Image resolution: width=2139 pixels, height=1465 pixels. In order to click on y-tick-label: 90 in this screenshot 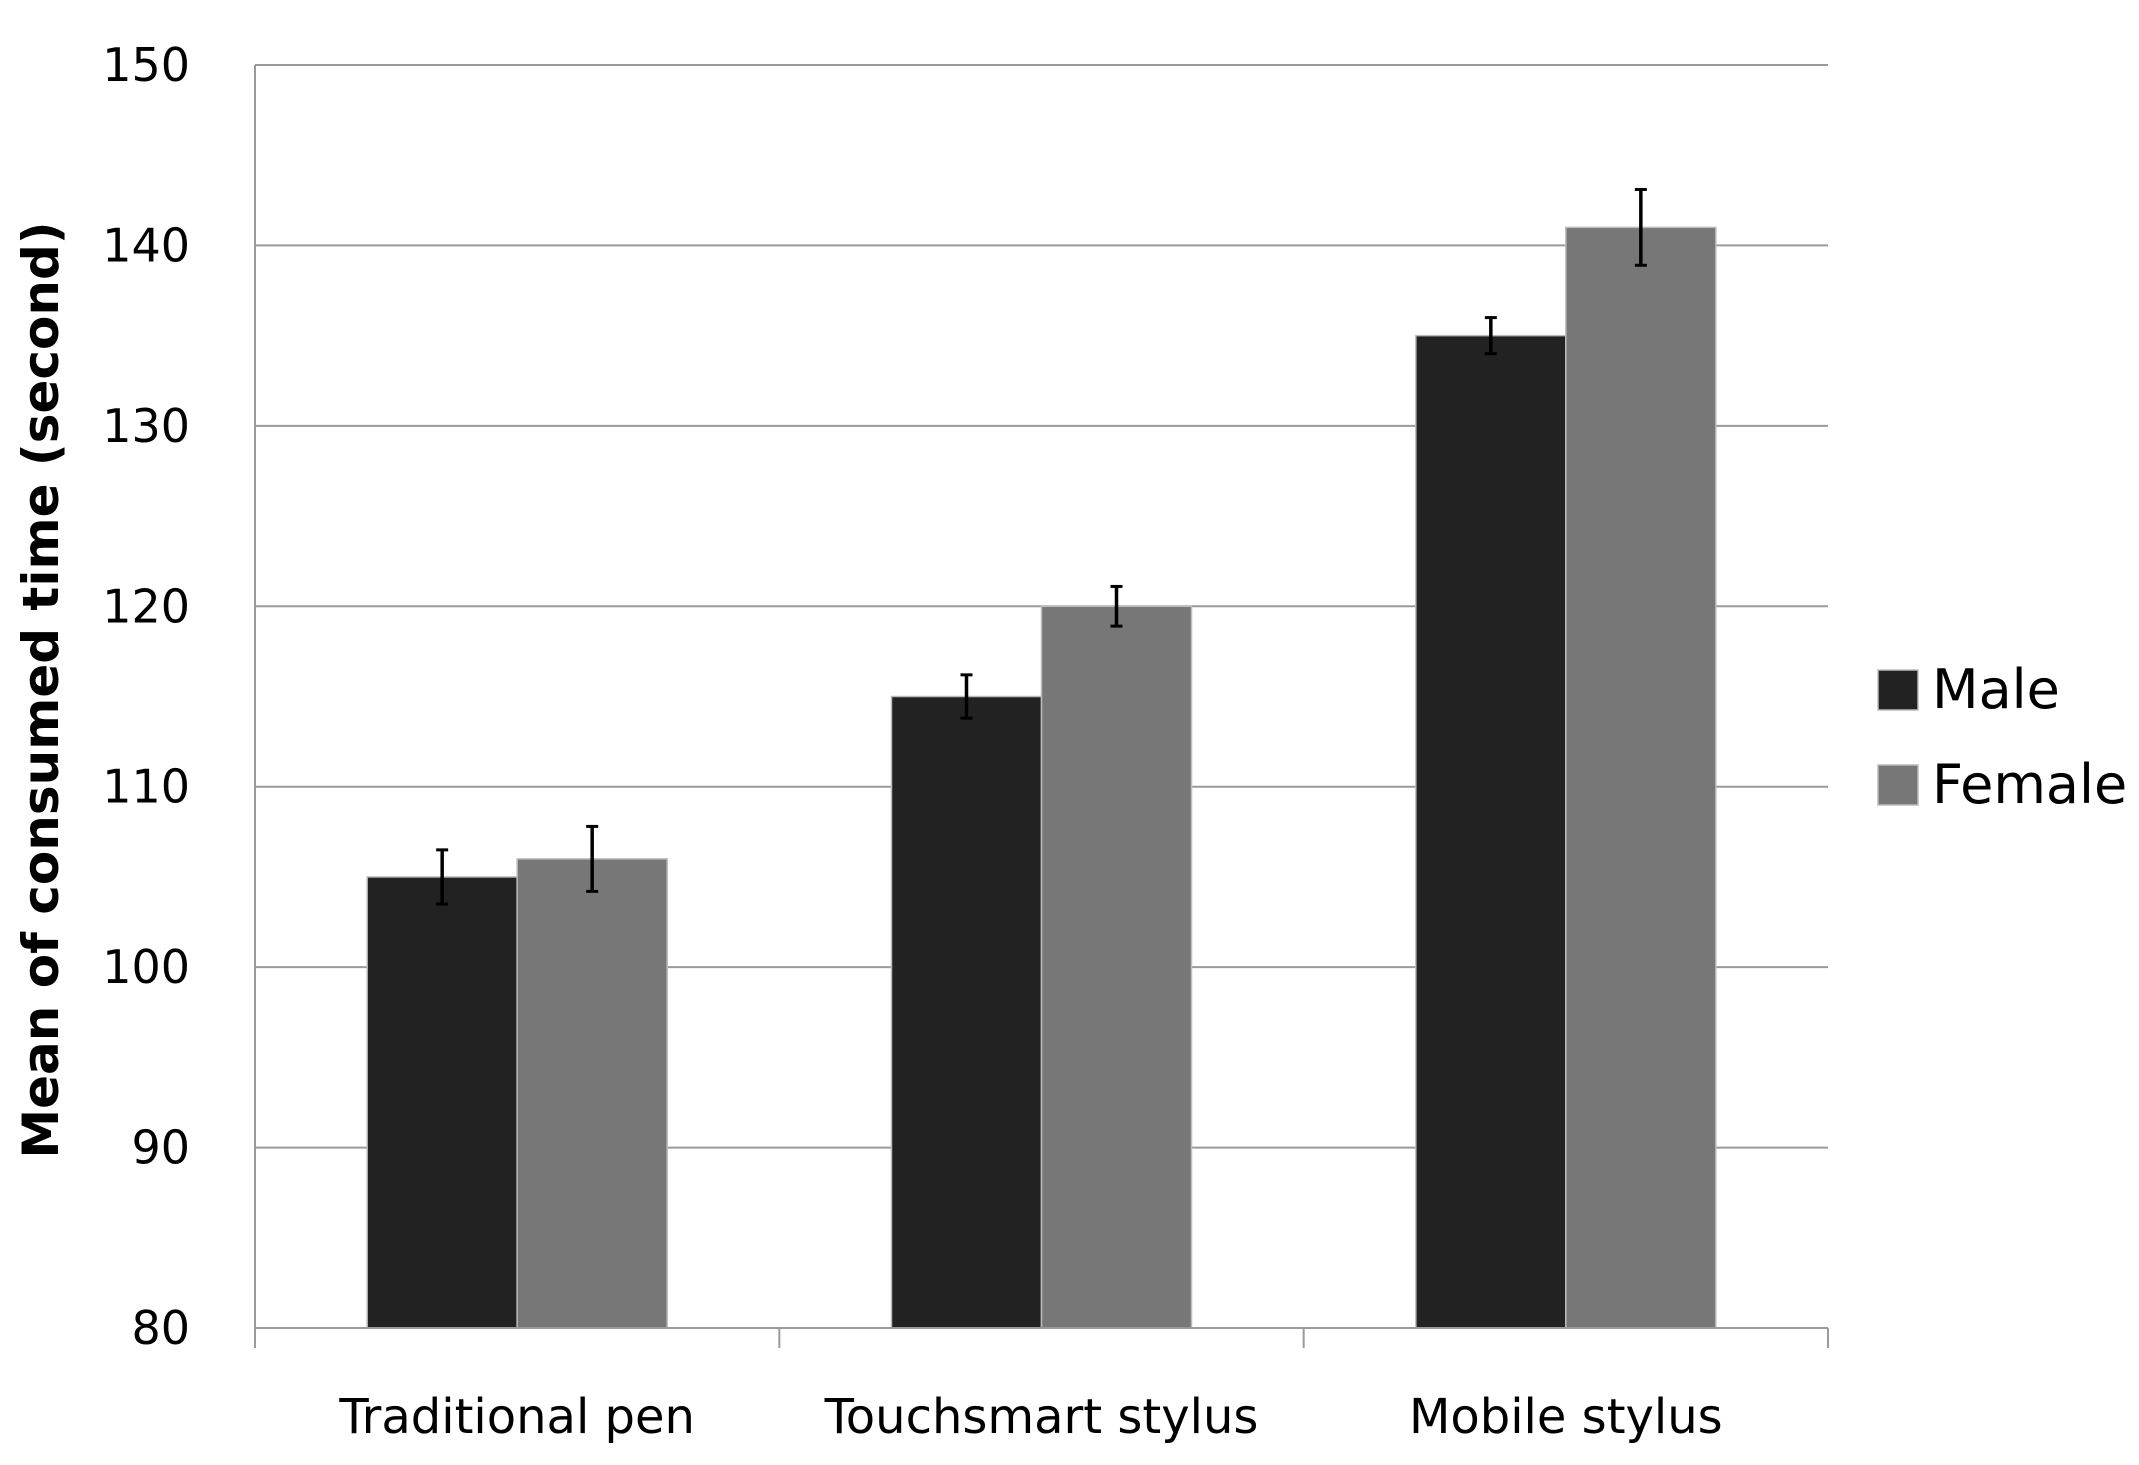, I will do `click(160, 1148)`.